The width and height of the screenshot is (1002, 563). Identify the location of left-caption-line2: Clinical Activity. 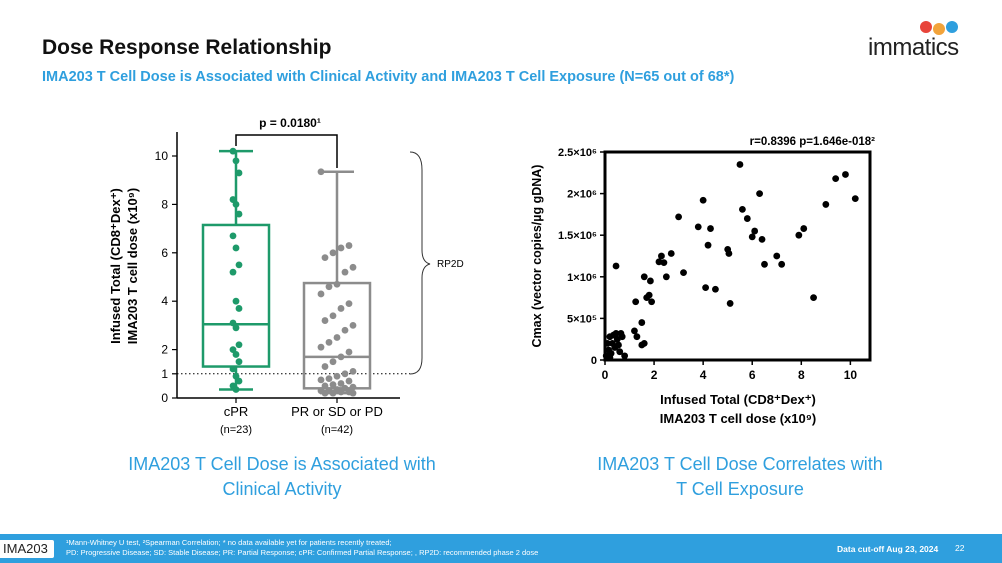
(282, 489).